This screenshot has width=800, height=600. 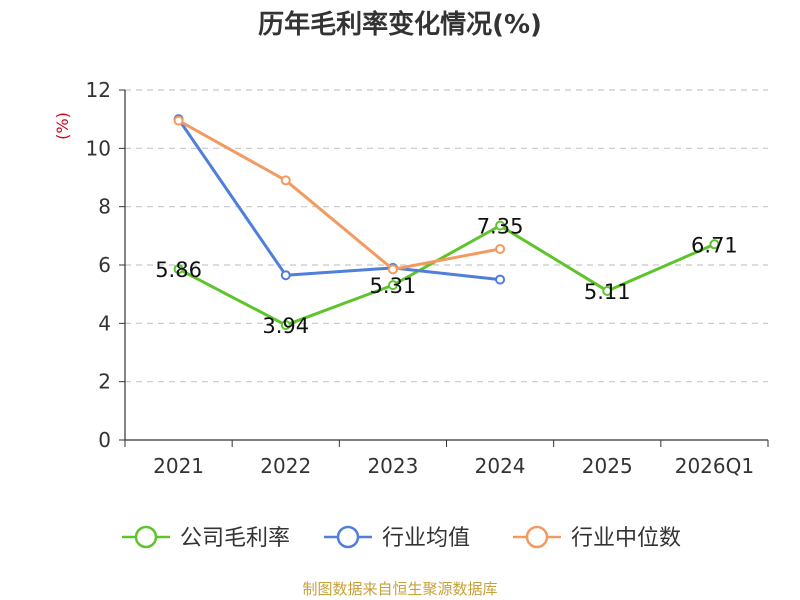 What do you see at coordinates (400, 25) in the screenshot?
I see `chart-title: 历年毛利率变化情况(%)` at bounding box center [400, 25].